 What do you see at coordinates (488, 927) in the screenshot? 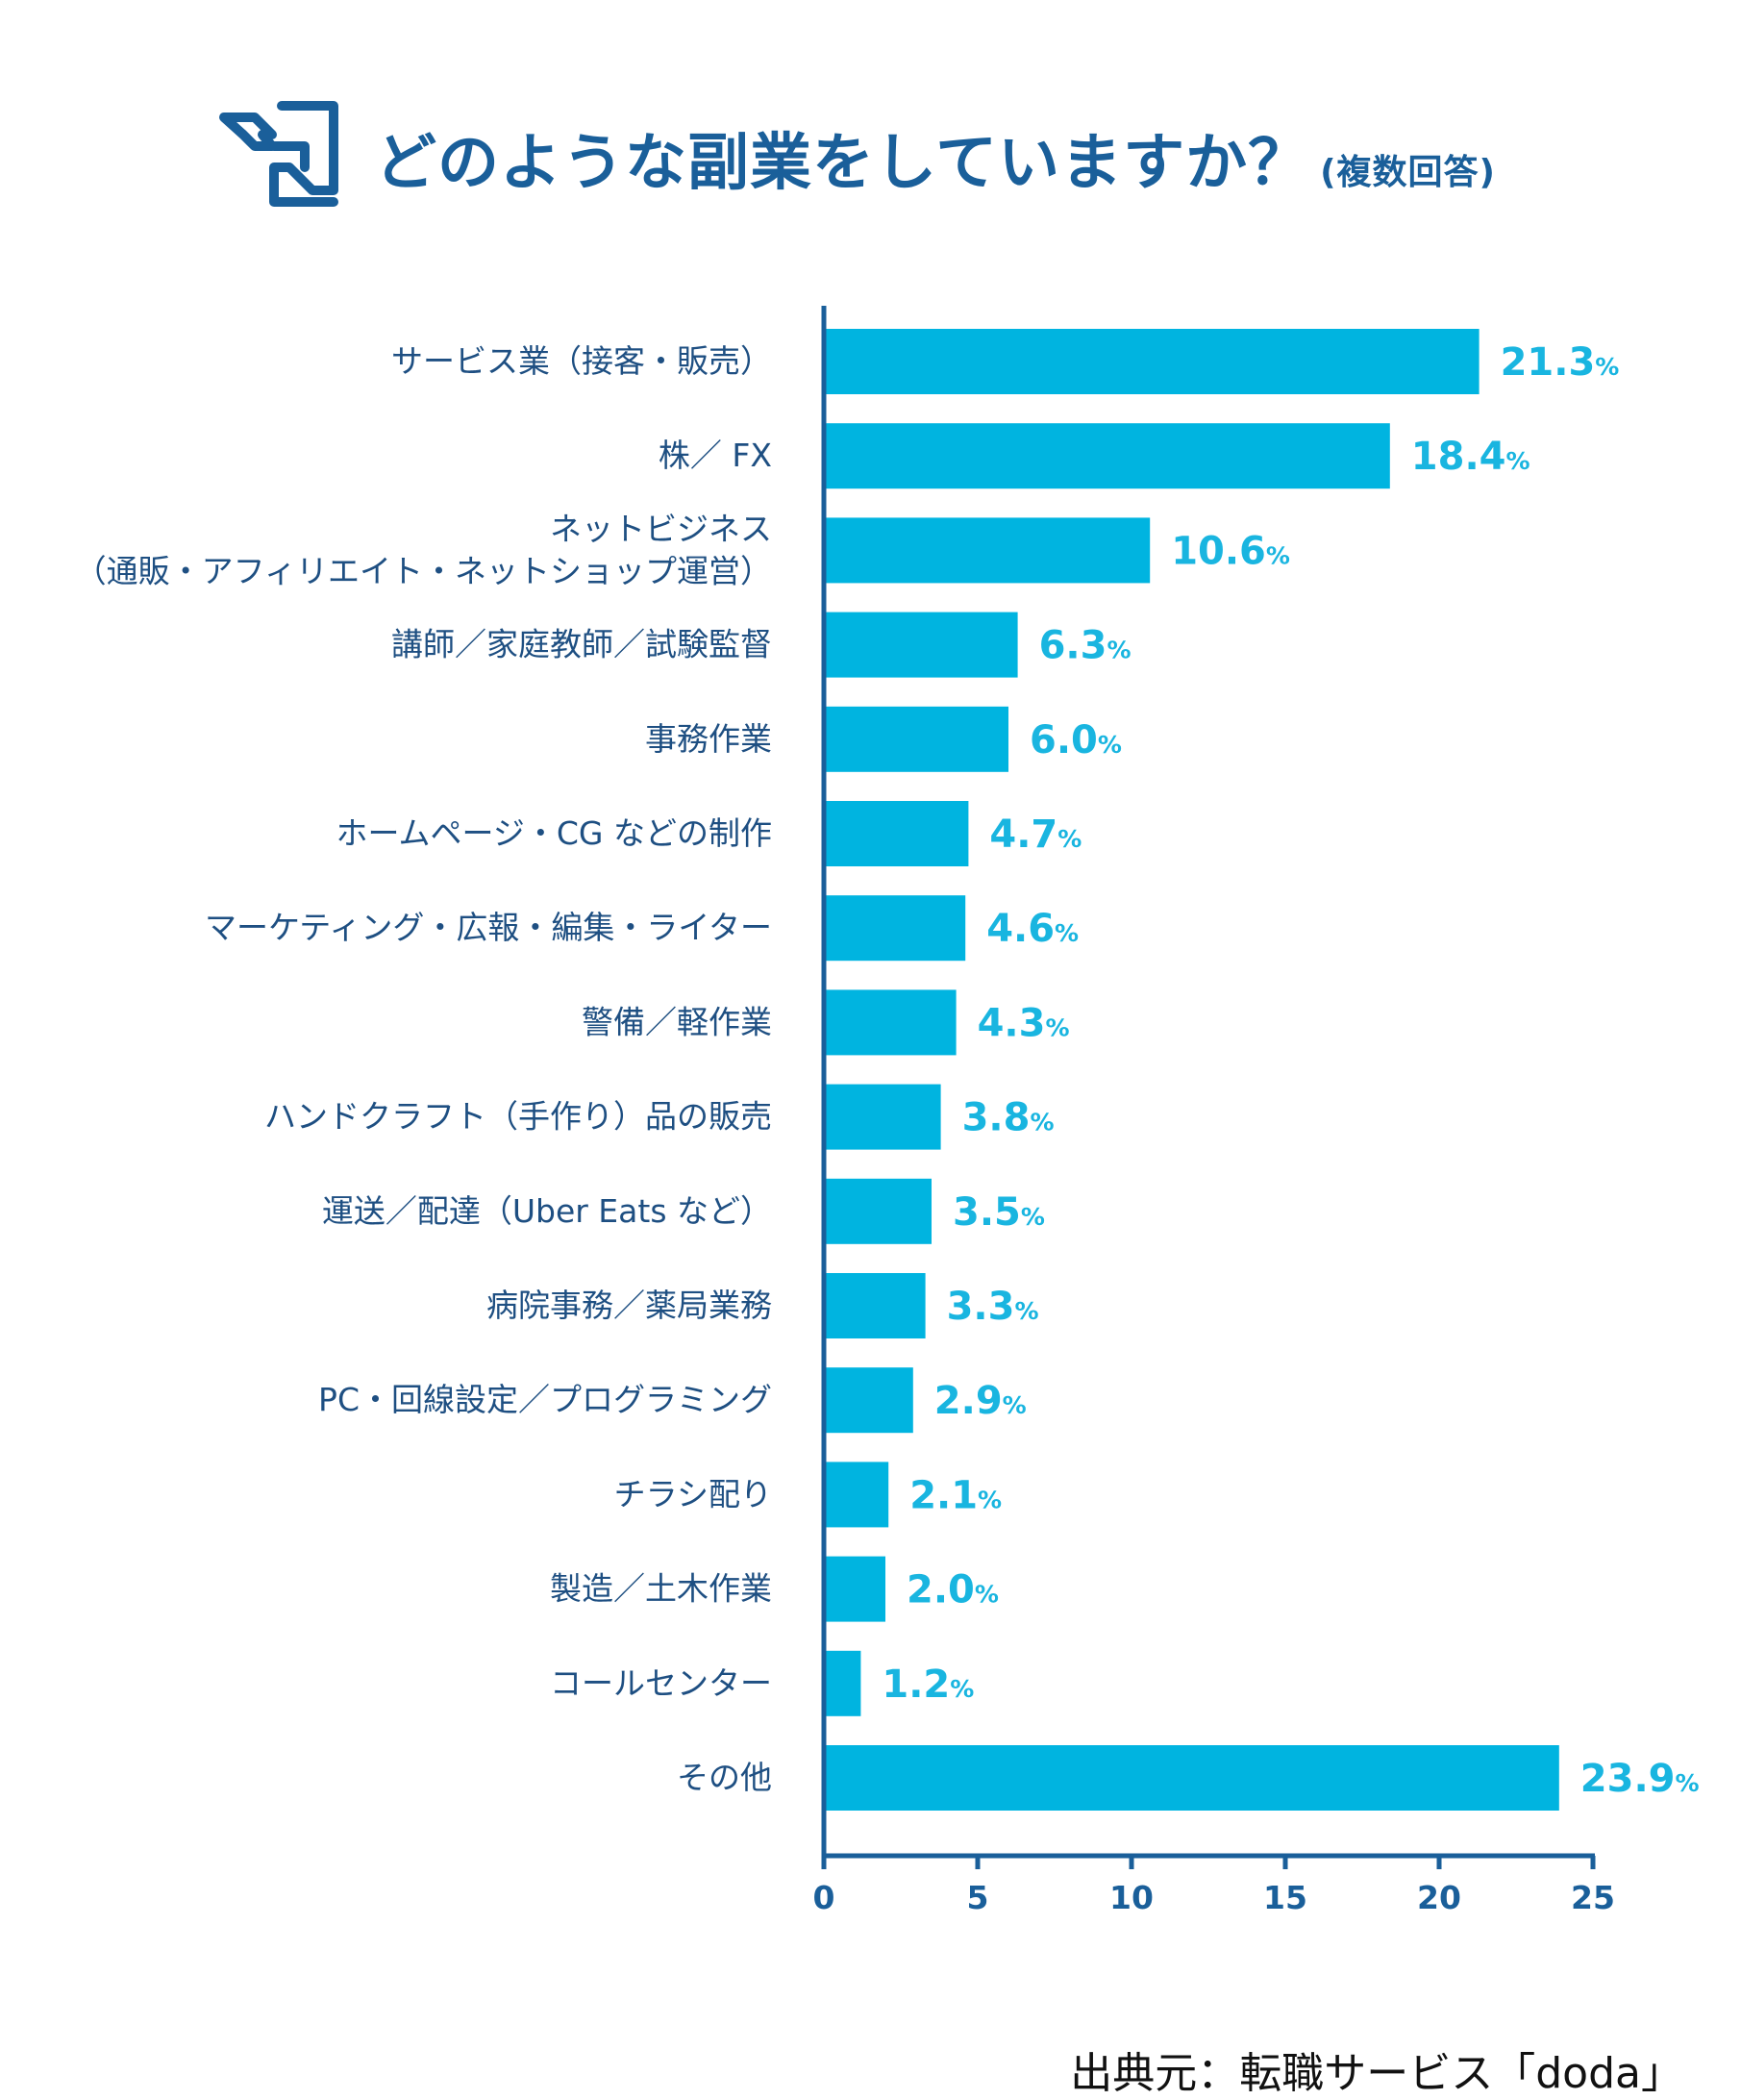
I see `category-label: マーケティング・広報・編集・ライター` at bounding box center [488, 927].